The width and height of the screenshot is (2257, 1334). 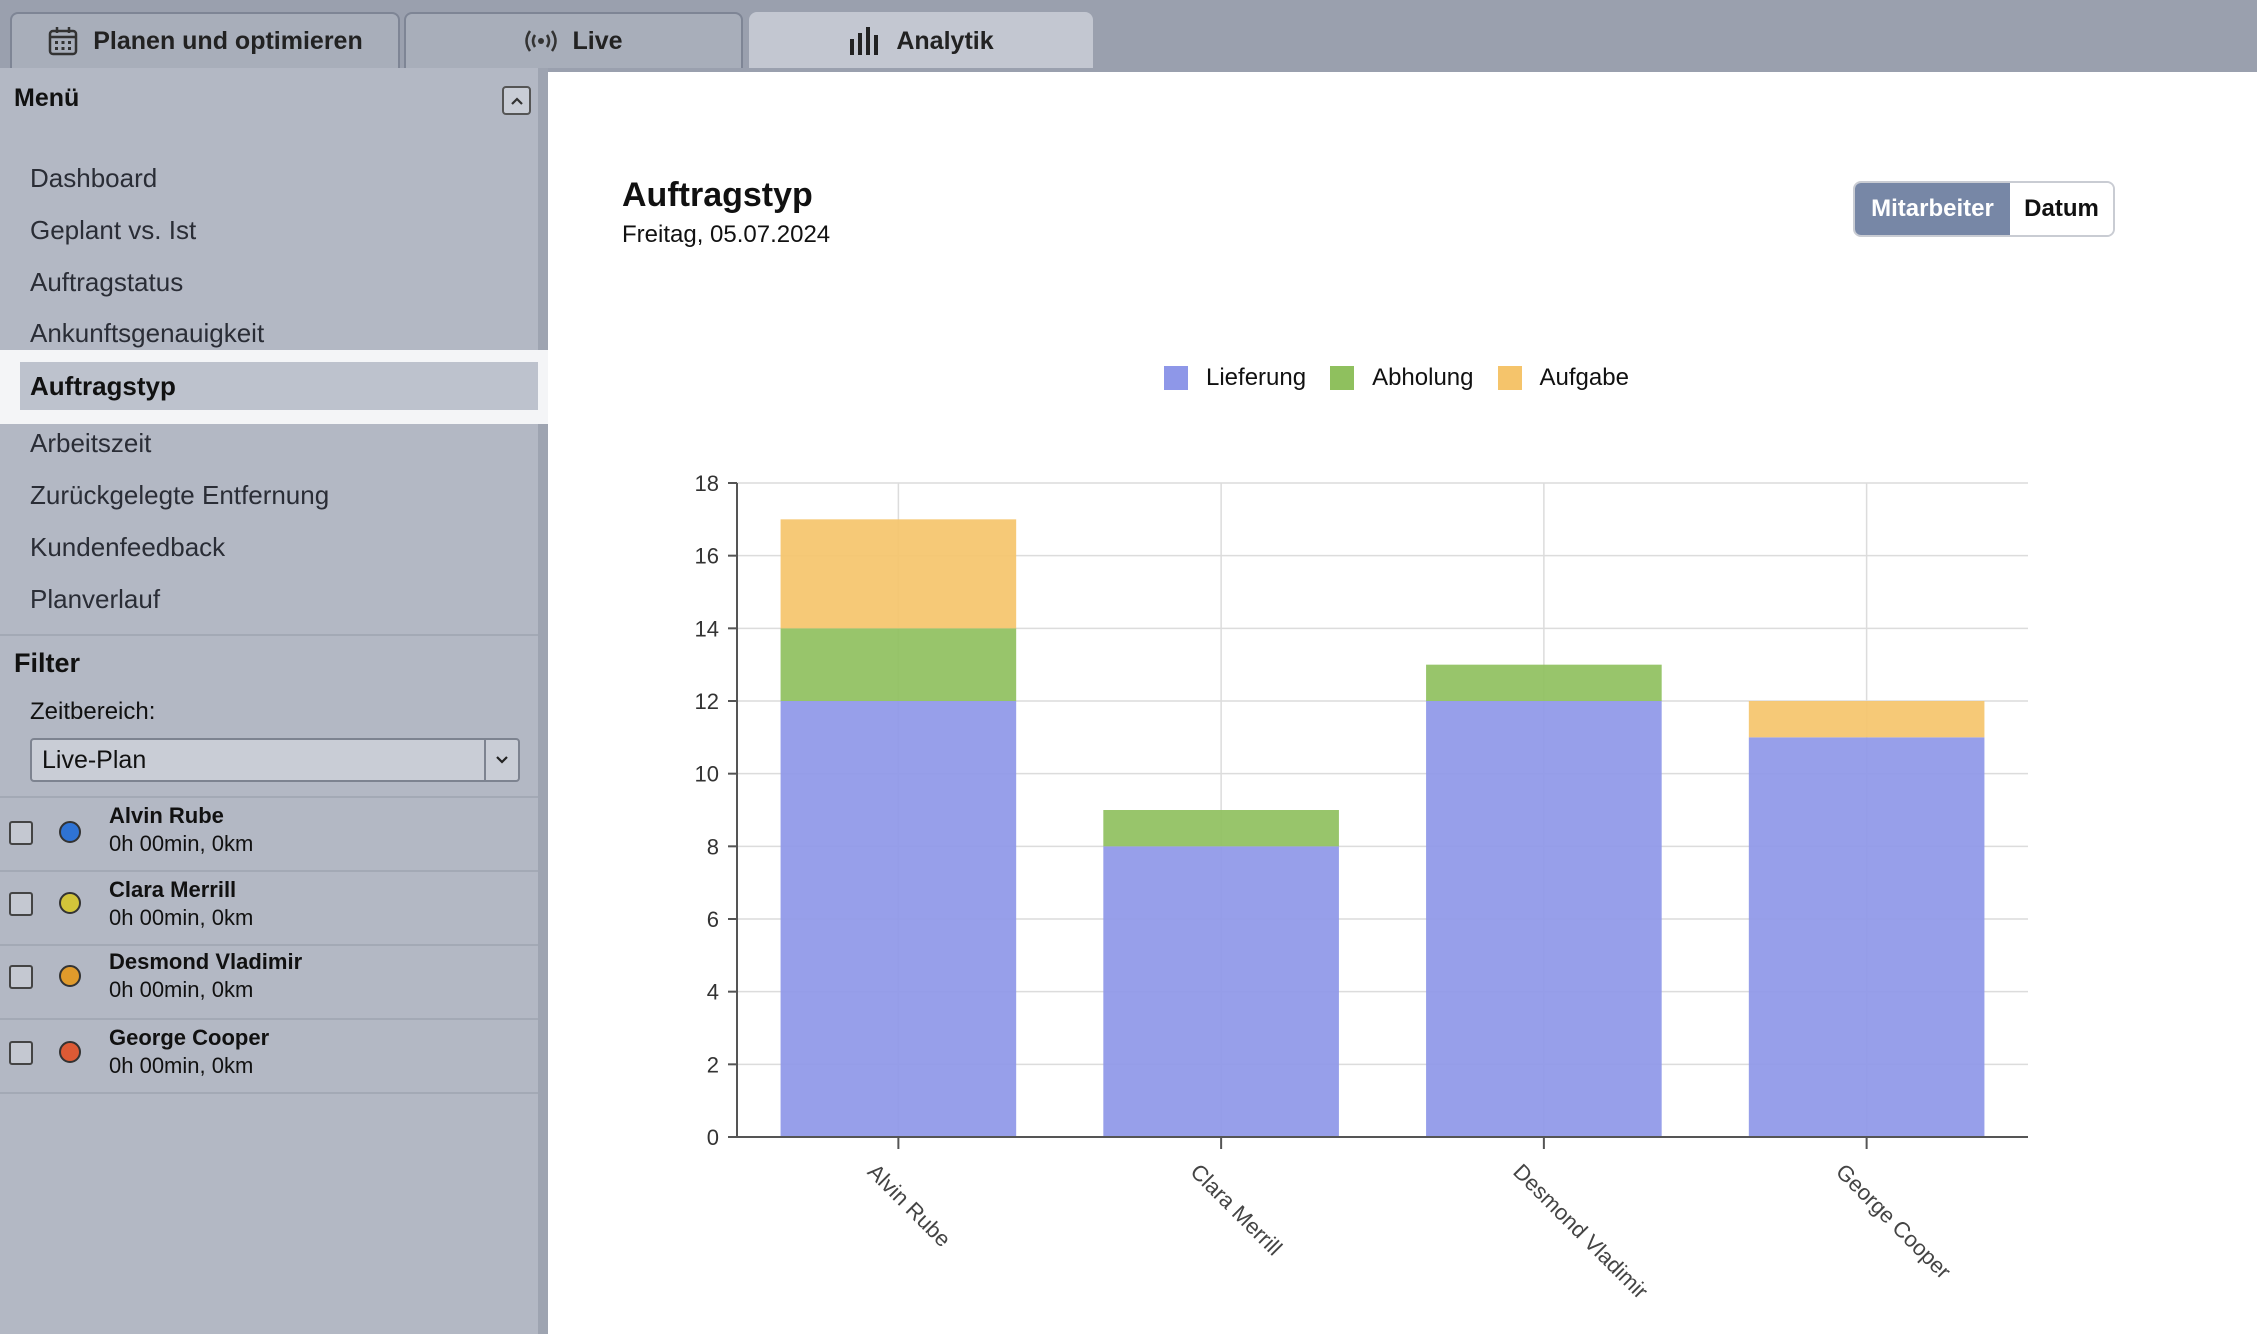 I want to click on legend-label: Abholung, so click(x=1423, y=377).